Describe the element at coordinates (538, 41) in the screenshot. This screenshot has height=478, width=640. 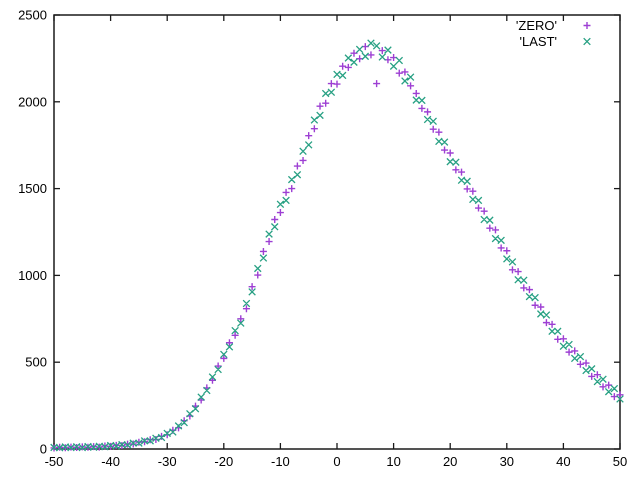
I see `legend-label-last: 'LAST'` at that location.